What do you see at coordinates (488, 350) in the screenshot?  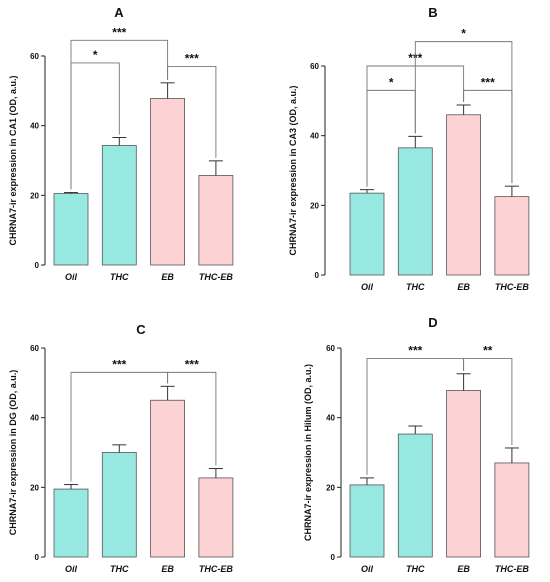 I see `significance-label: **` at bounding box center [488, 350].